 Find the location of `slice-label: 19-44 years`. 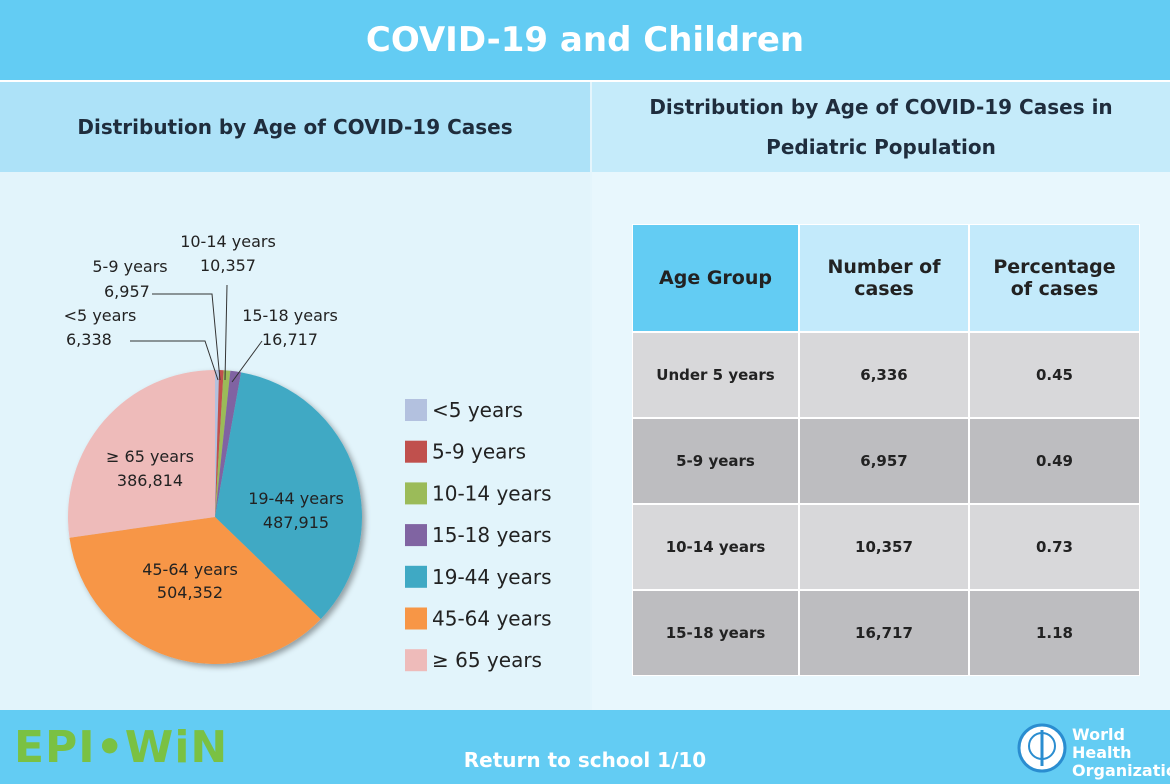

slice-label: 19-44 years is located at coordinates (296, 498).